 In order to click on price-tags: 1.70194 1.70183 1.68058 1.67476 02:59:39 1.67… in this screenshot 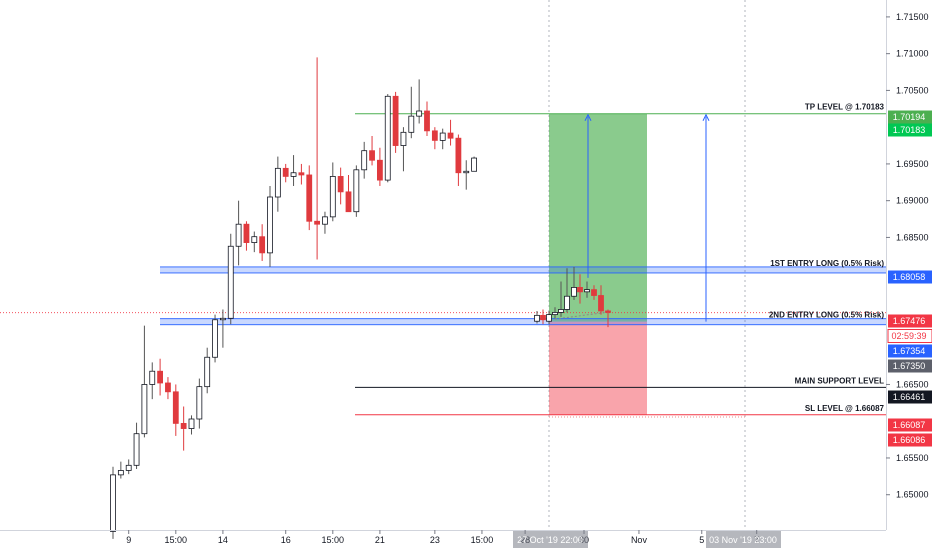, I will do `click(909, 278)`.